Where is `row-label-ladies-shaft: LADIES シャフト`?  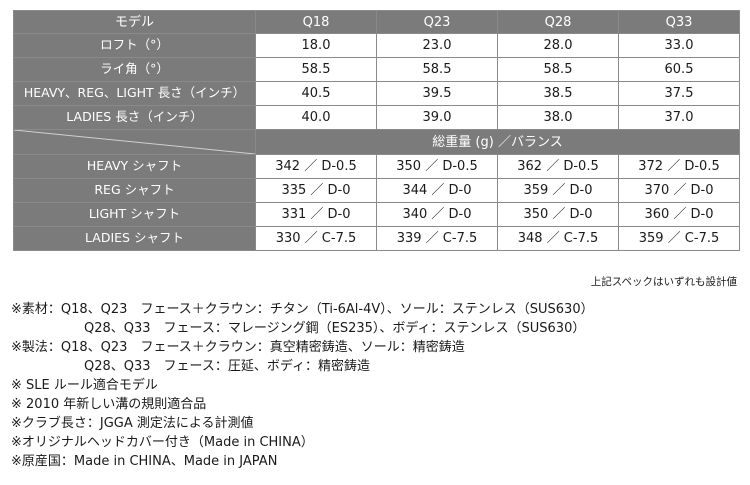
row-label-ladies-shaft: LADIES シャフト is located at coordinates (134, 238).